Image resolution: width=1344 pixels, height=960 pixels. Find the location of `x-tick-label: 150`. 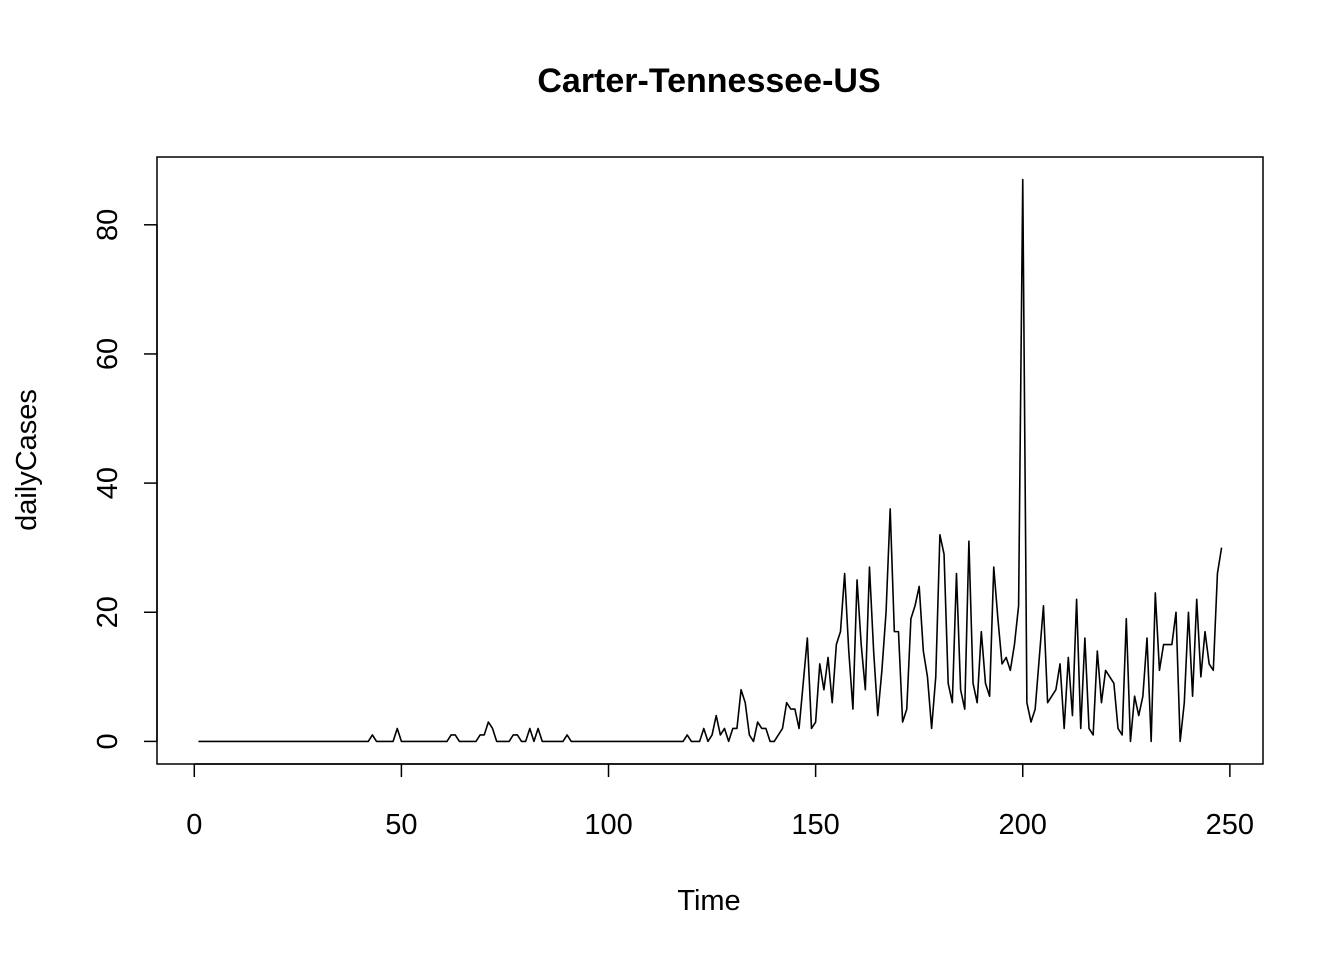

x-tick-label: 150 is located at coordinates (815, 825).